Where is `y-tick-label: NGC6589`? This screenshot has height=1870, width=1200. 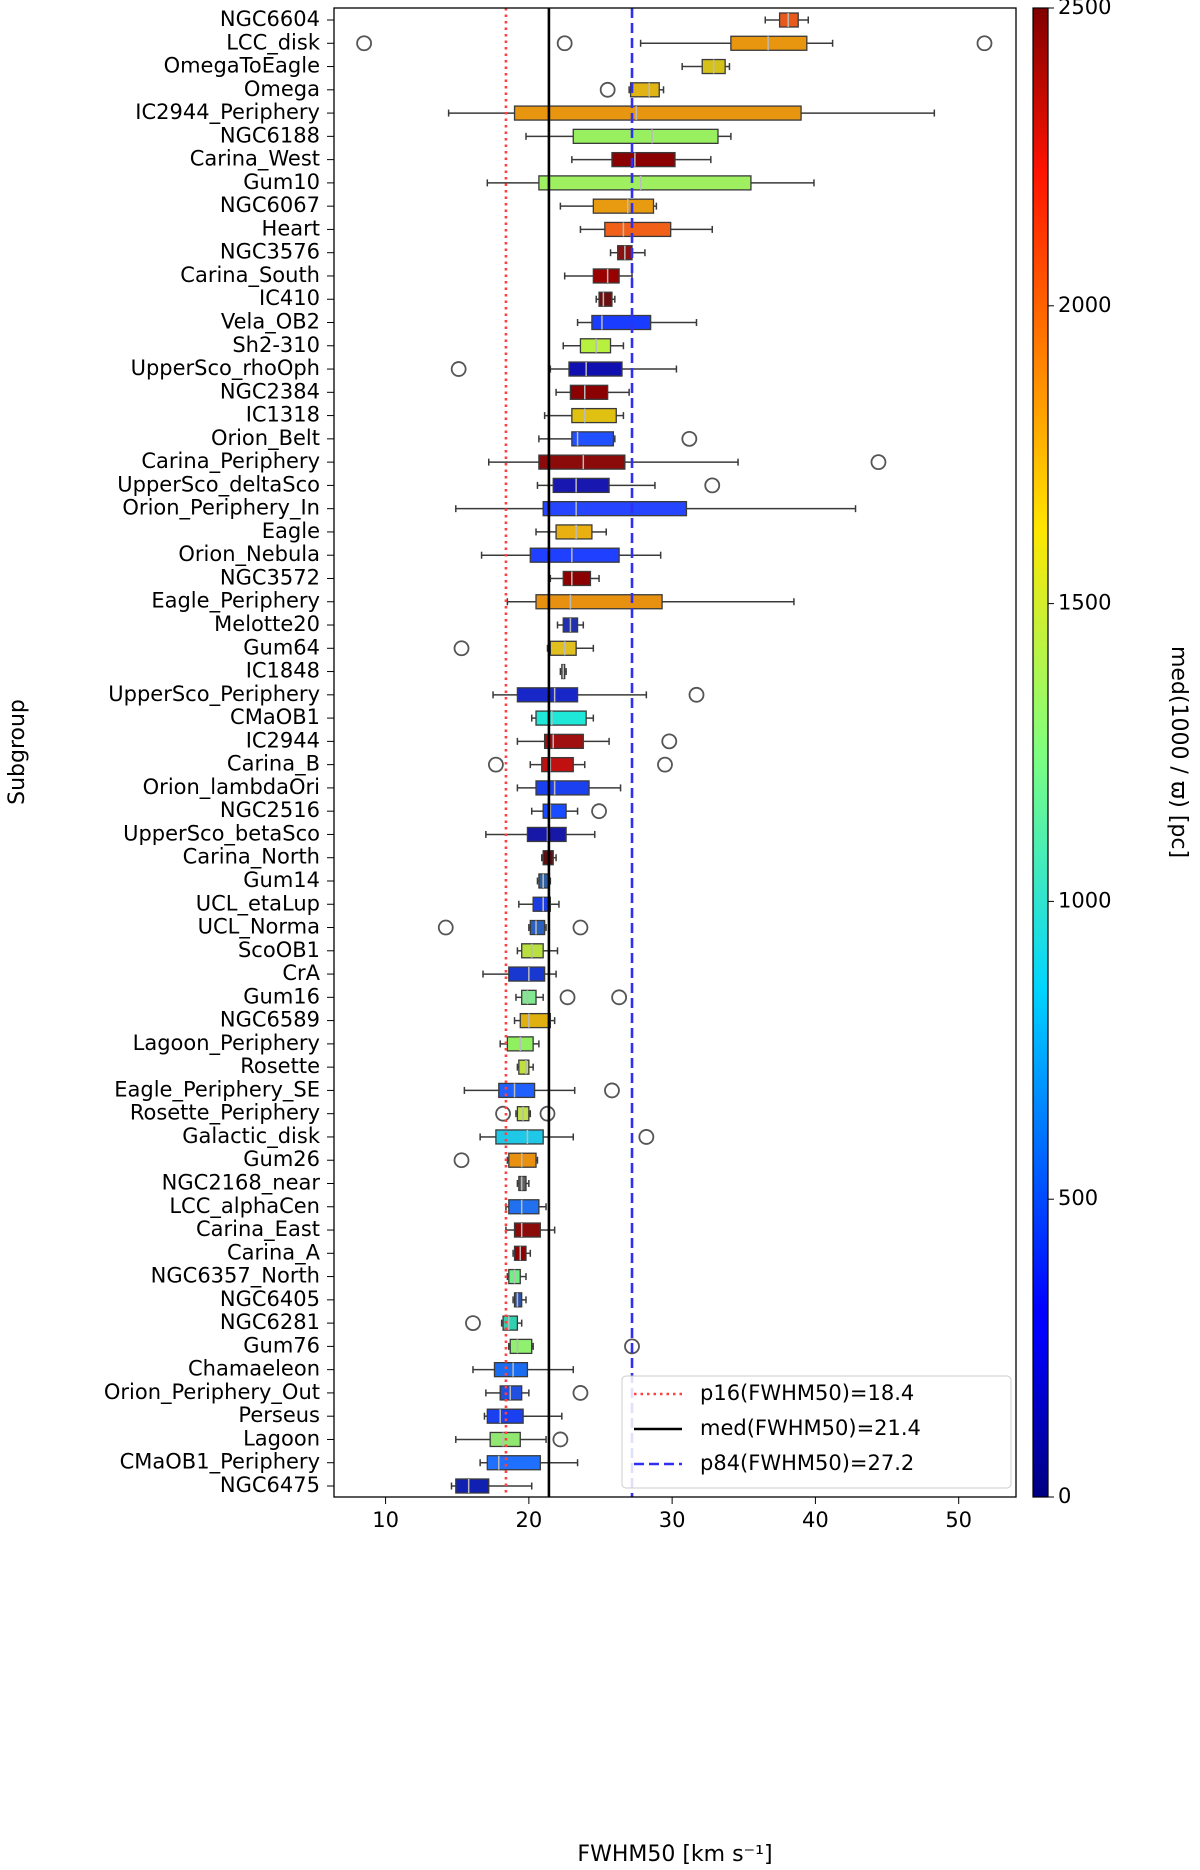
y-tick-label: NGC6589 is located at coordinates (270, 1020).